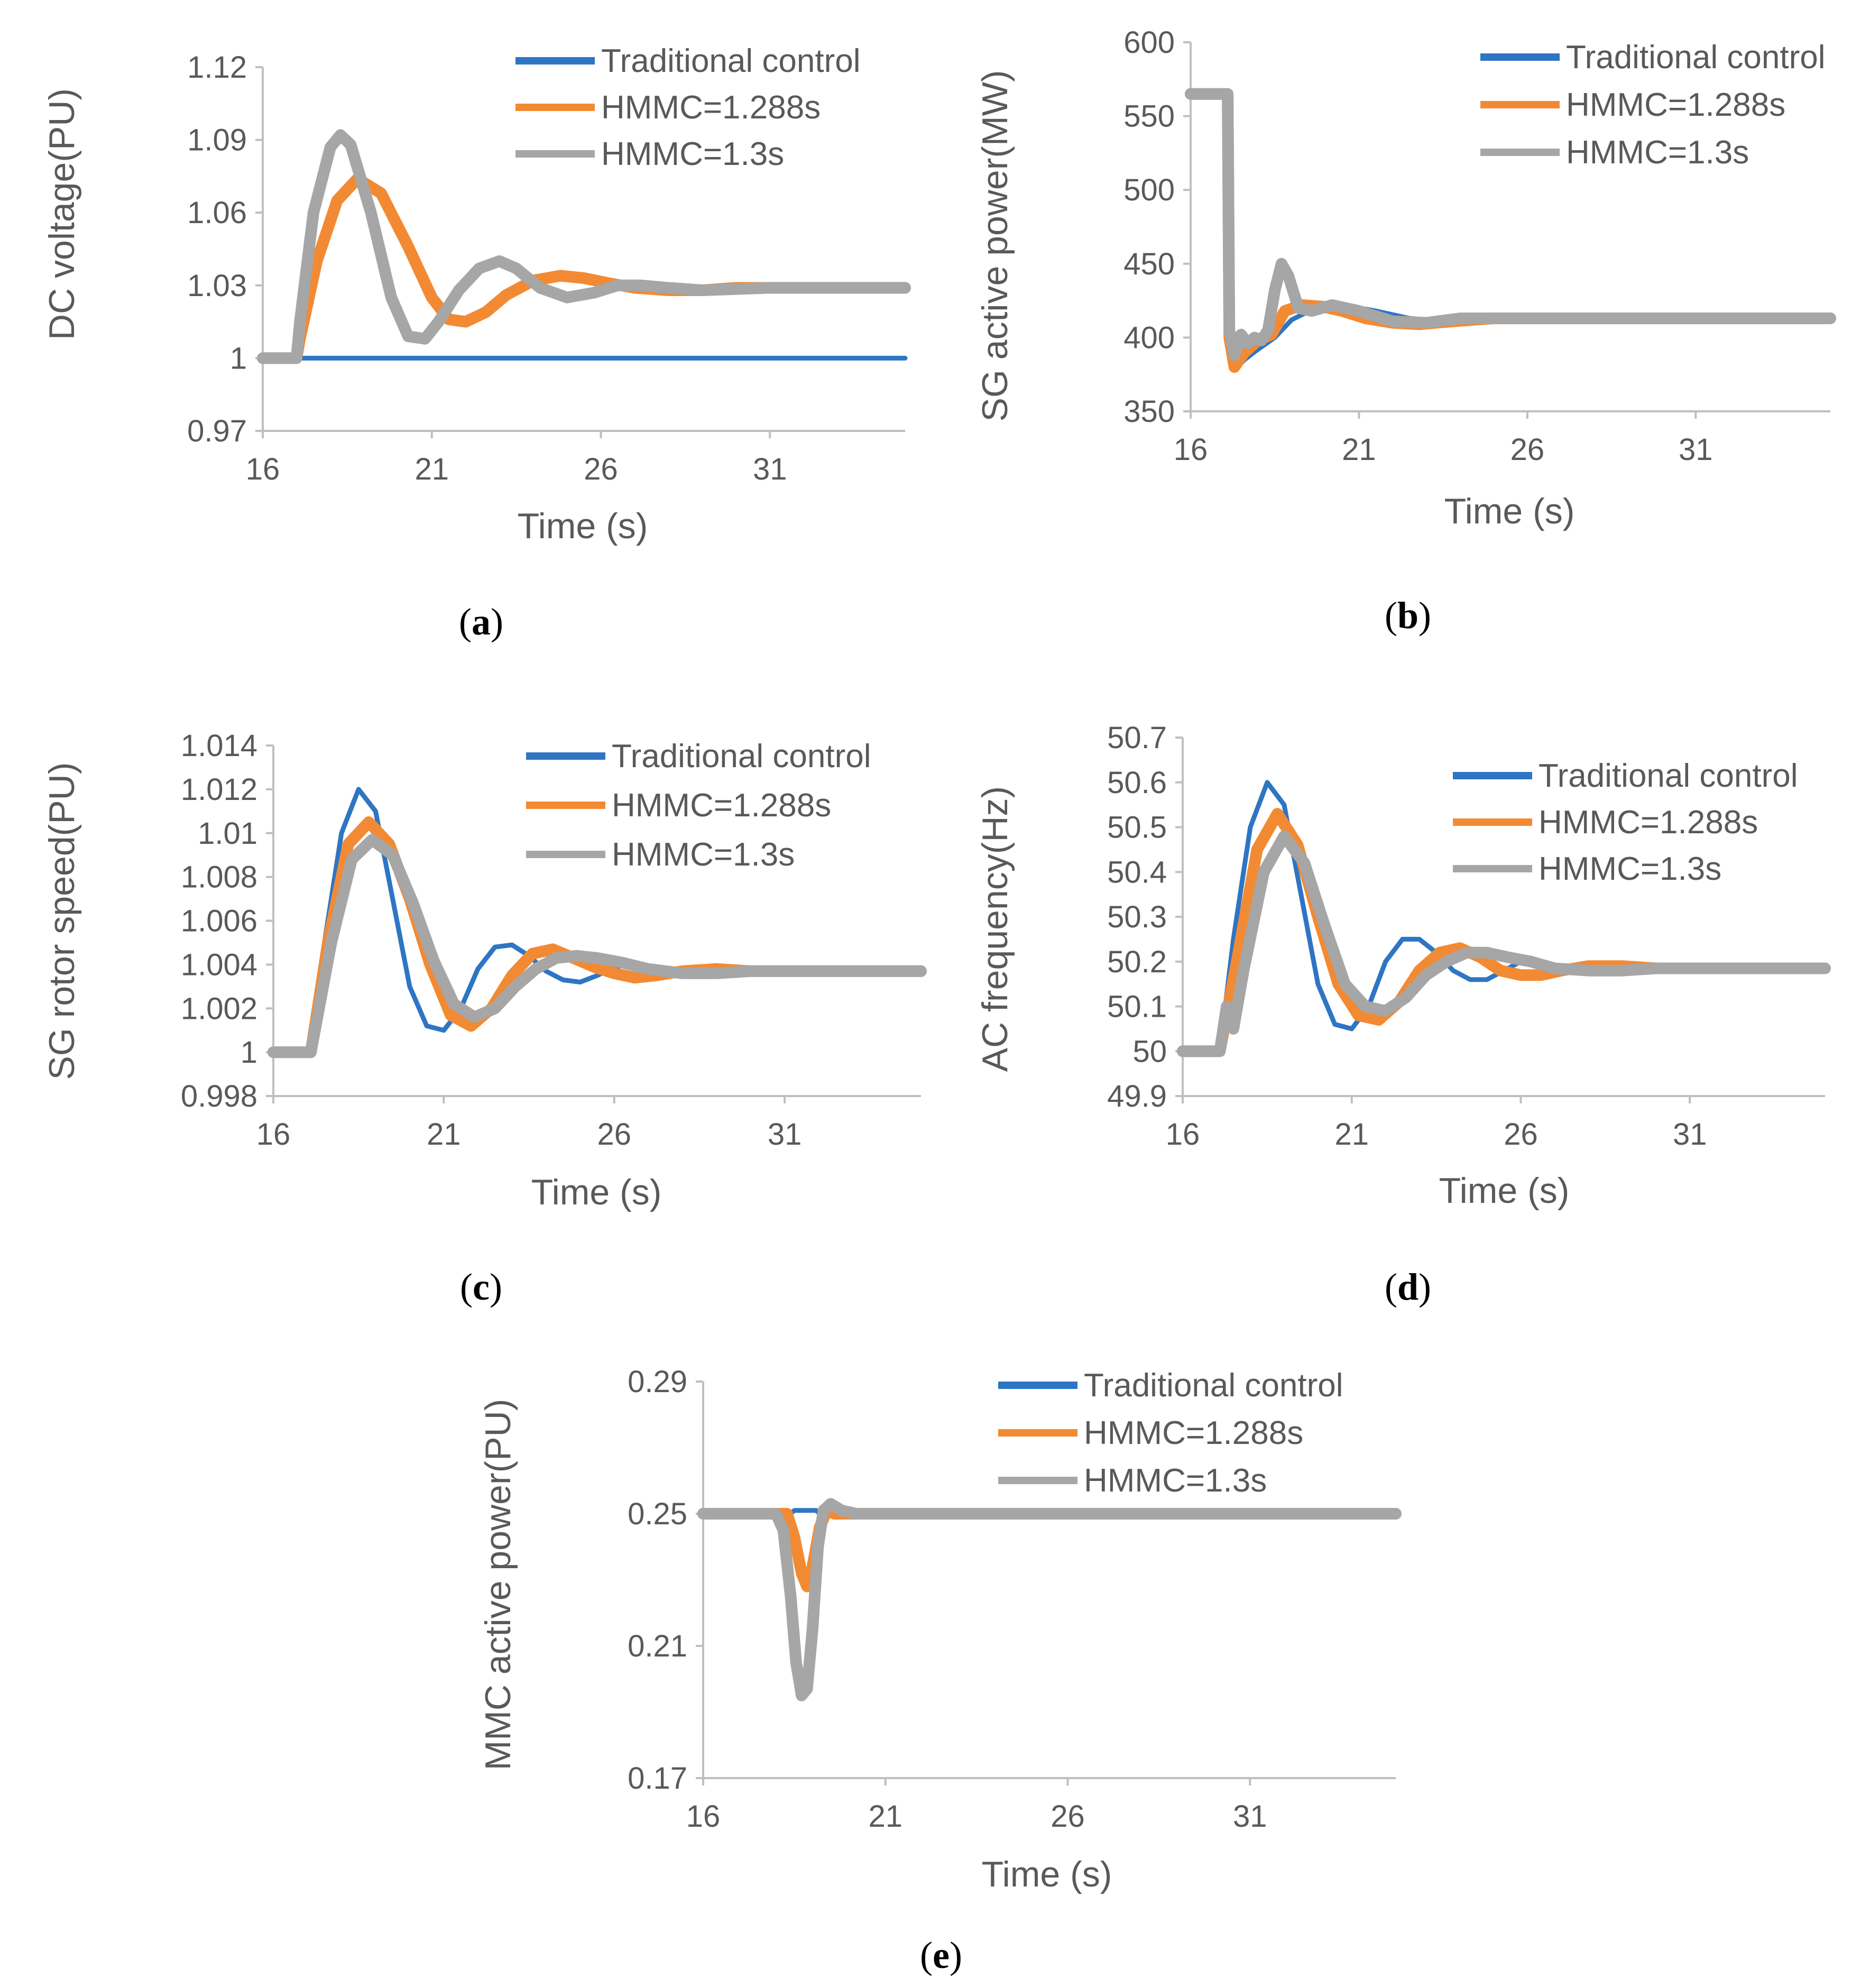  What do you see at coordinates (1149, 190) in the screenshot?
I see `y-tick-label: 500` at bounding box center [1149, 190].